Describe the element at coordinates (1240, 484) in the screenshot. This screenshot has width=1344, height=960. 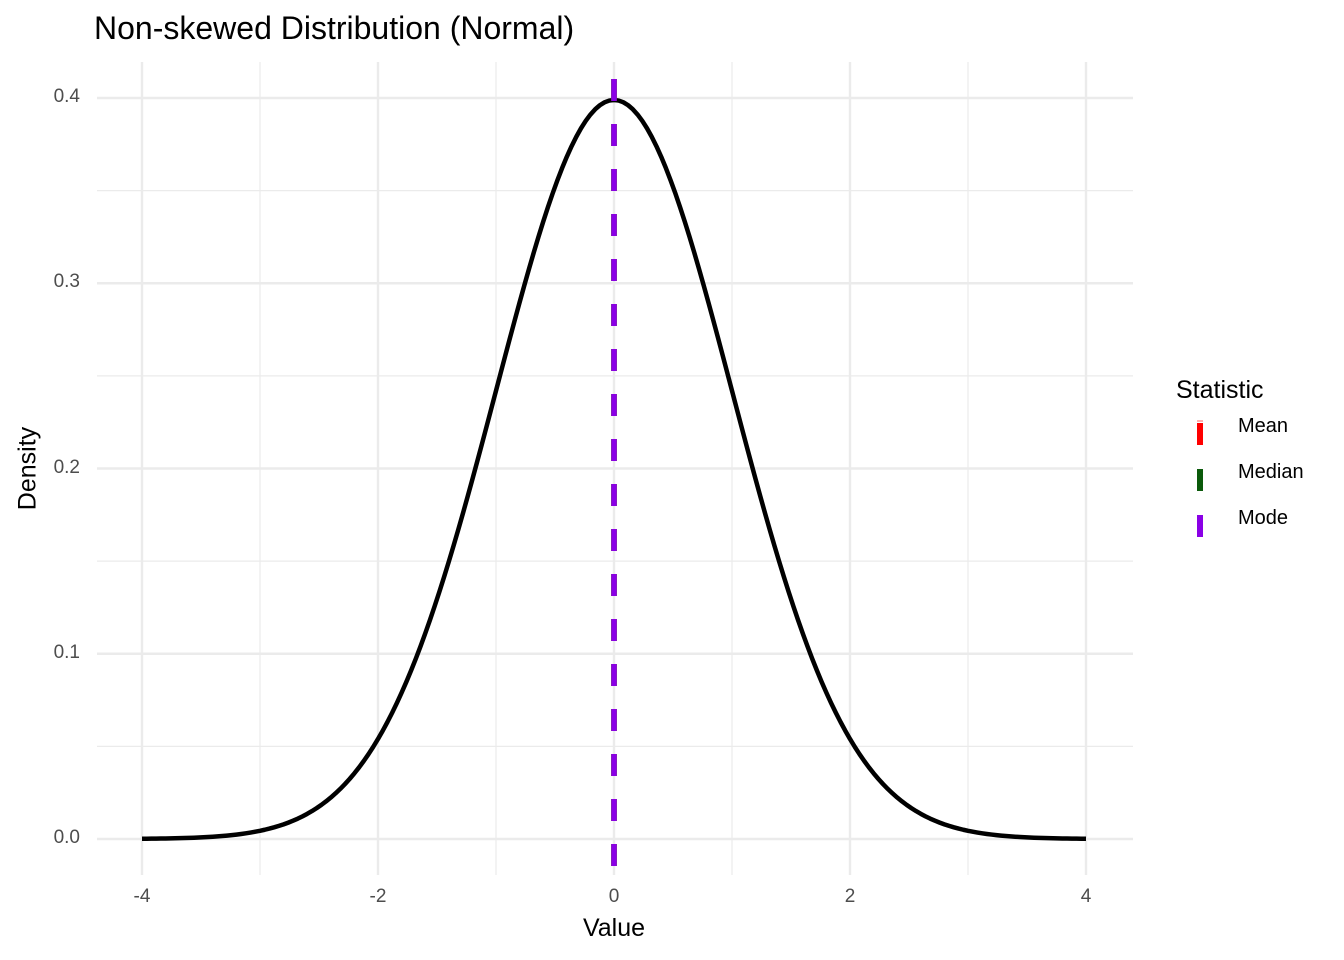
I see `legend-item-median: Median` at that location.